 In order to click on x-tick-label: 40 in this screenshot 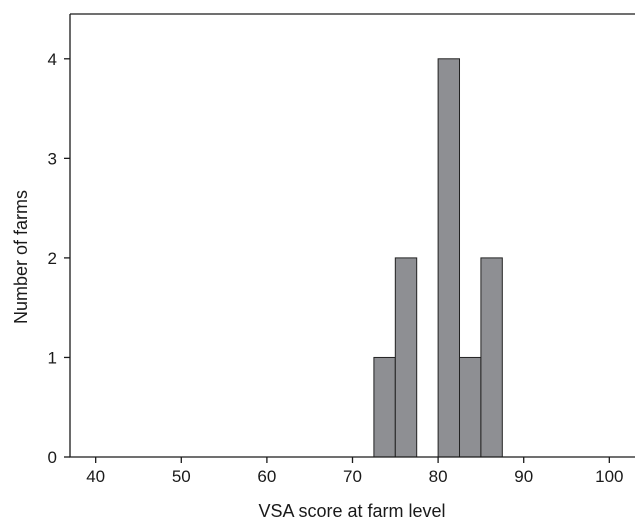, I will do `click(95, 476)`.